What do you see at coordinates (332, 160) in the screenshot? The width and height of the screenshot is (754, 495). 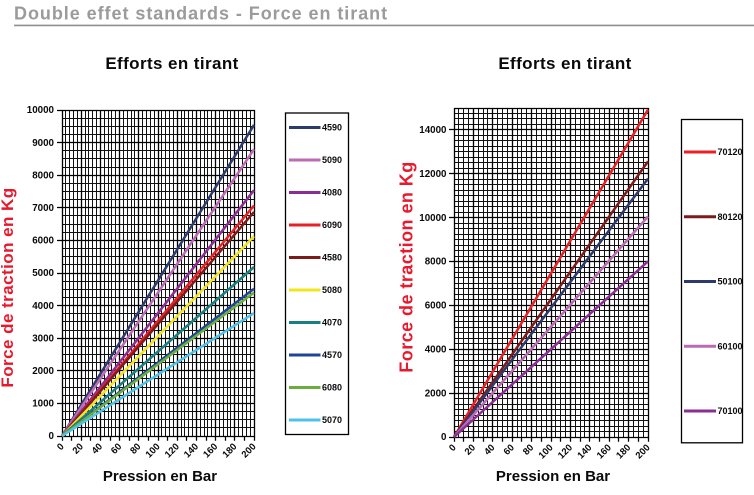 I see `svg-text: 5090` at bounding box center [332, 160].